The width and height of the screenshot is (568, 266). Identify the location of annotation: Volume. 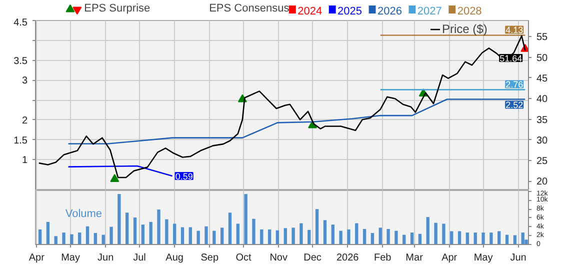
(83, 214).